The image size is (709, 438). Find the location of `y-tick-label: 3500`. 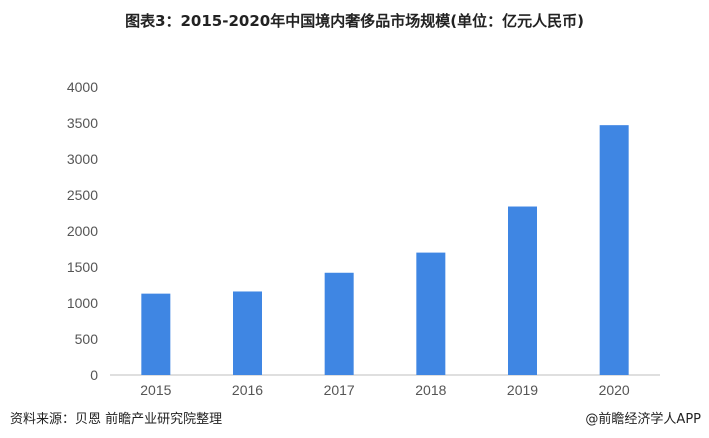

y-tick-label: 3500 is located at coordinates (82, 123).